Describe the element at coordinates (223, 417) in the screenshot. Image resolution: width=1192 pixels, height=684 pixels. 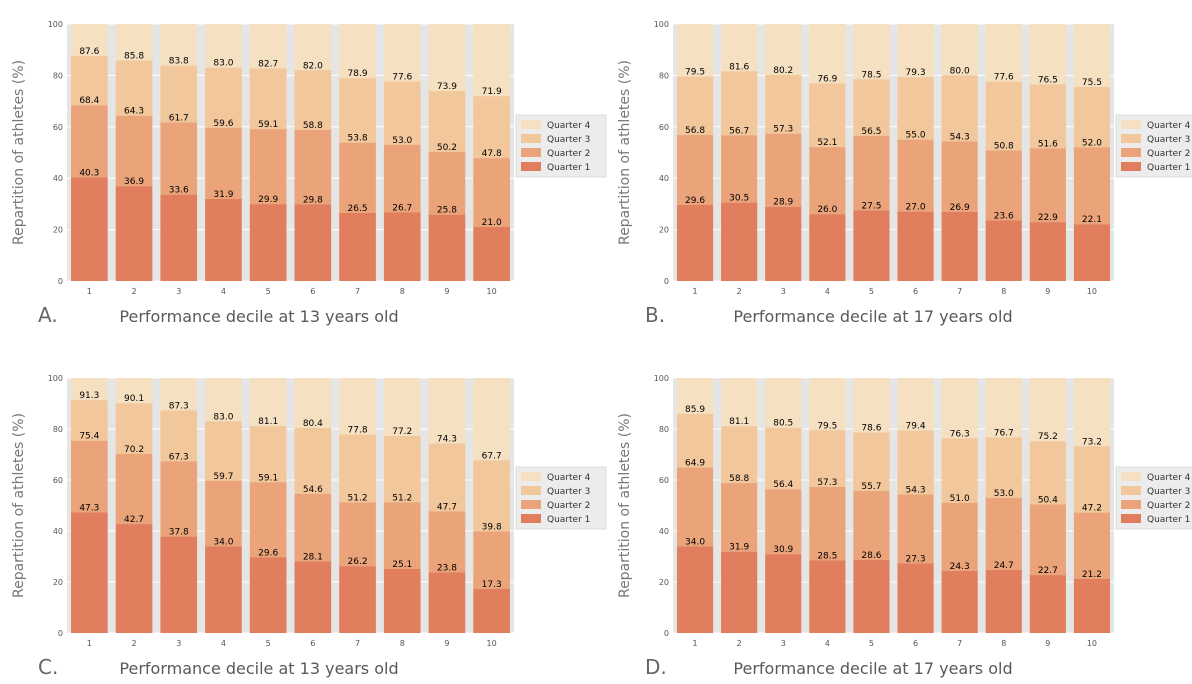
I see `data-label-quarter-3: 83.0` at that location.